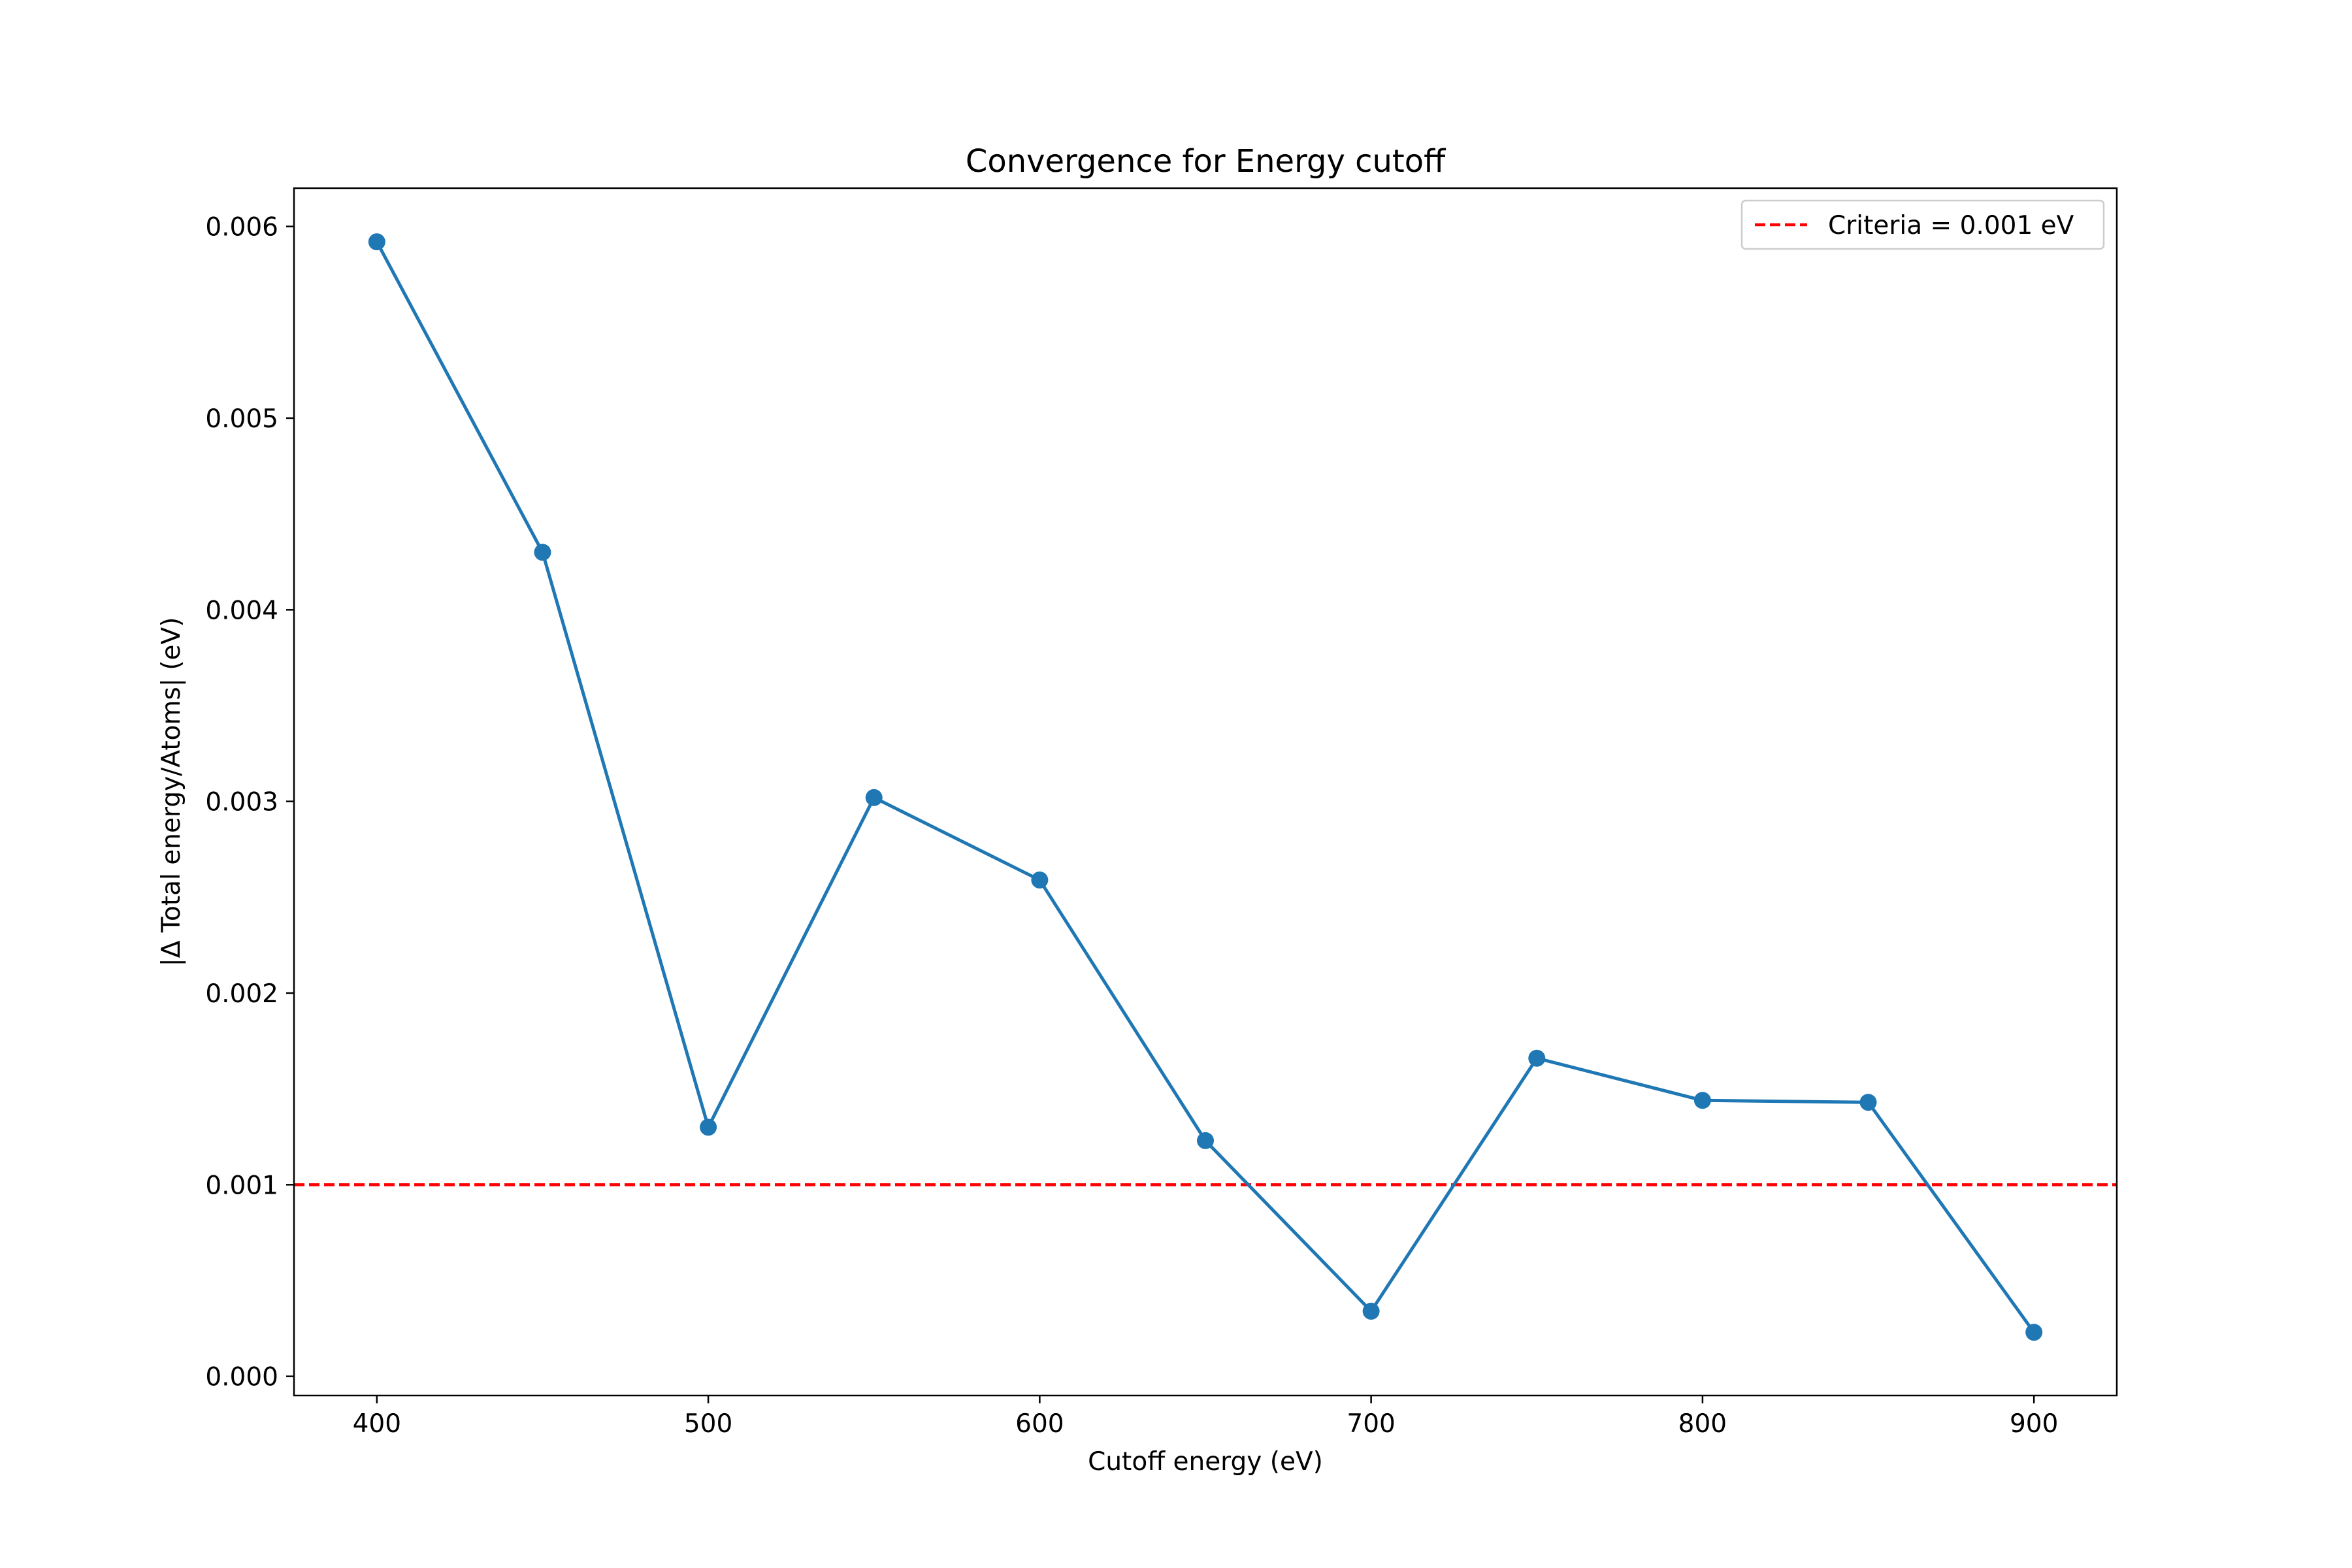 Image resolution: width=2352 pixels, height=1568 pixels. I want to click on legend: Criteria = 0.001 eV, so click(1922, 224).